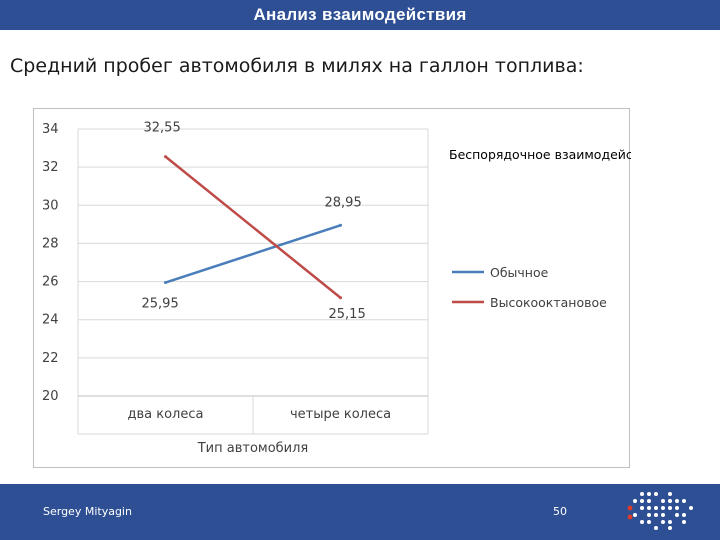 This screenshot has width=720, height=540. What do you see at coordinates (50, 129) in the screenshot?
I see `y-tick-label: 34` at bounding box center [50, 129].